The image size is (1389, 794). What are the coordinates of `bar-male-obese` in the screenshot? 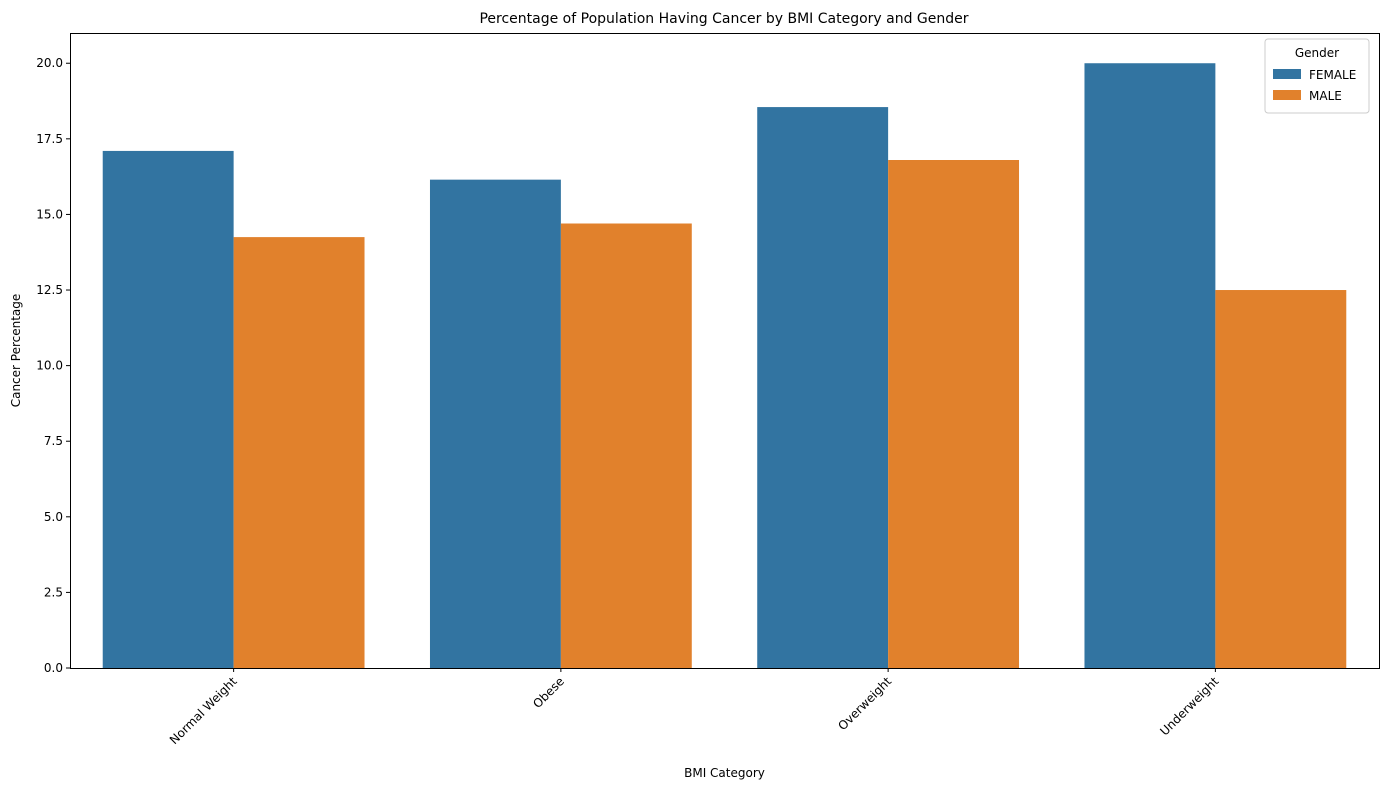 It's located at (626, 445).